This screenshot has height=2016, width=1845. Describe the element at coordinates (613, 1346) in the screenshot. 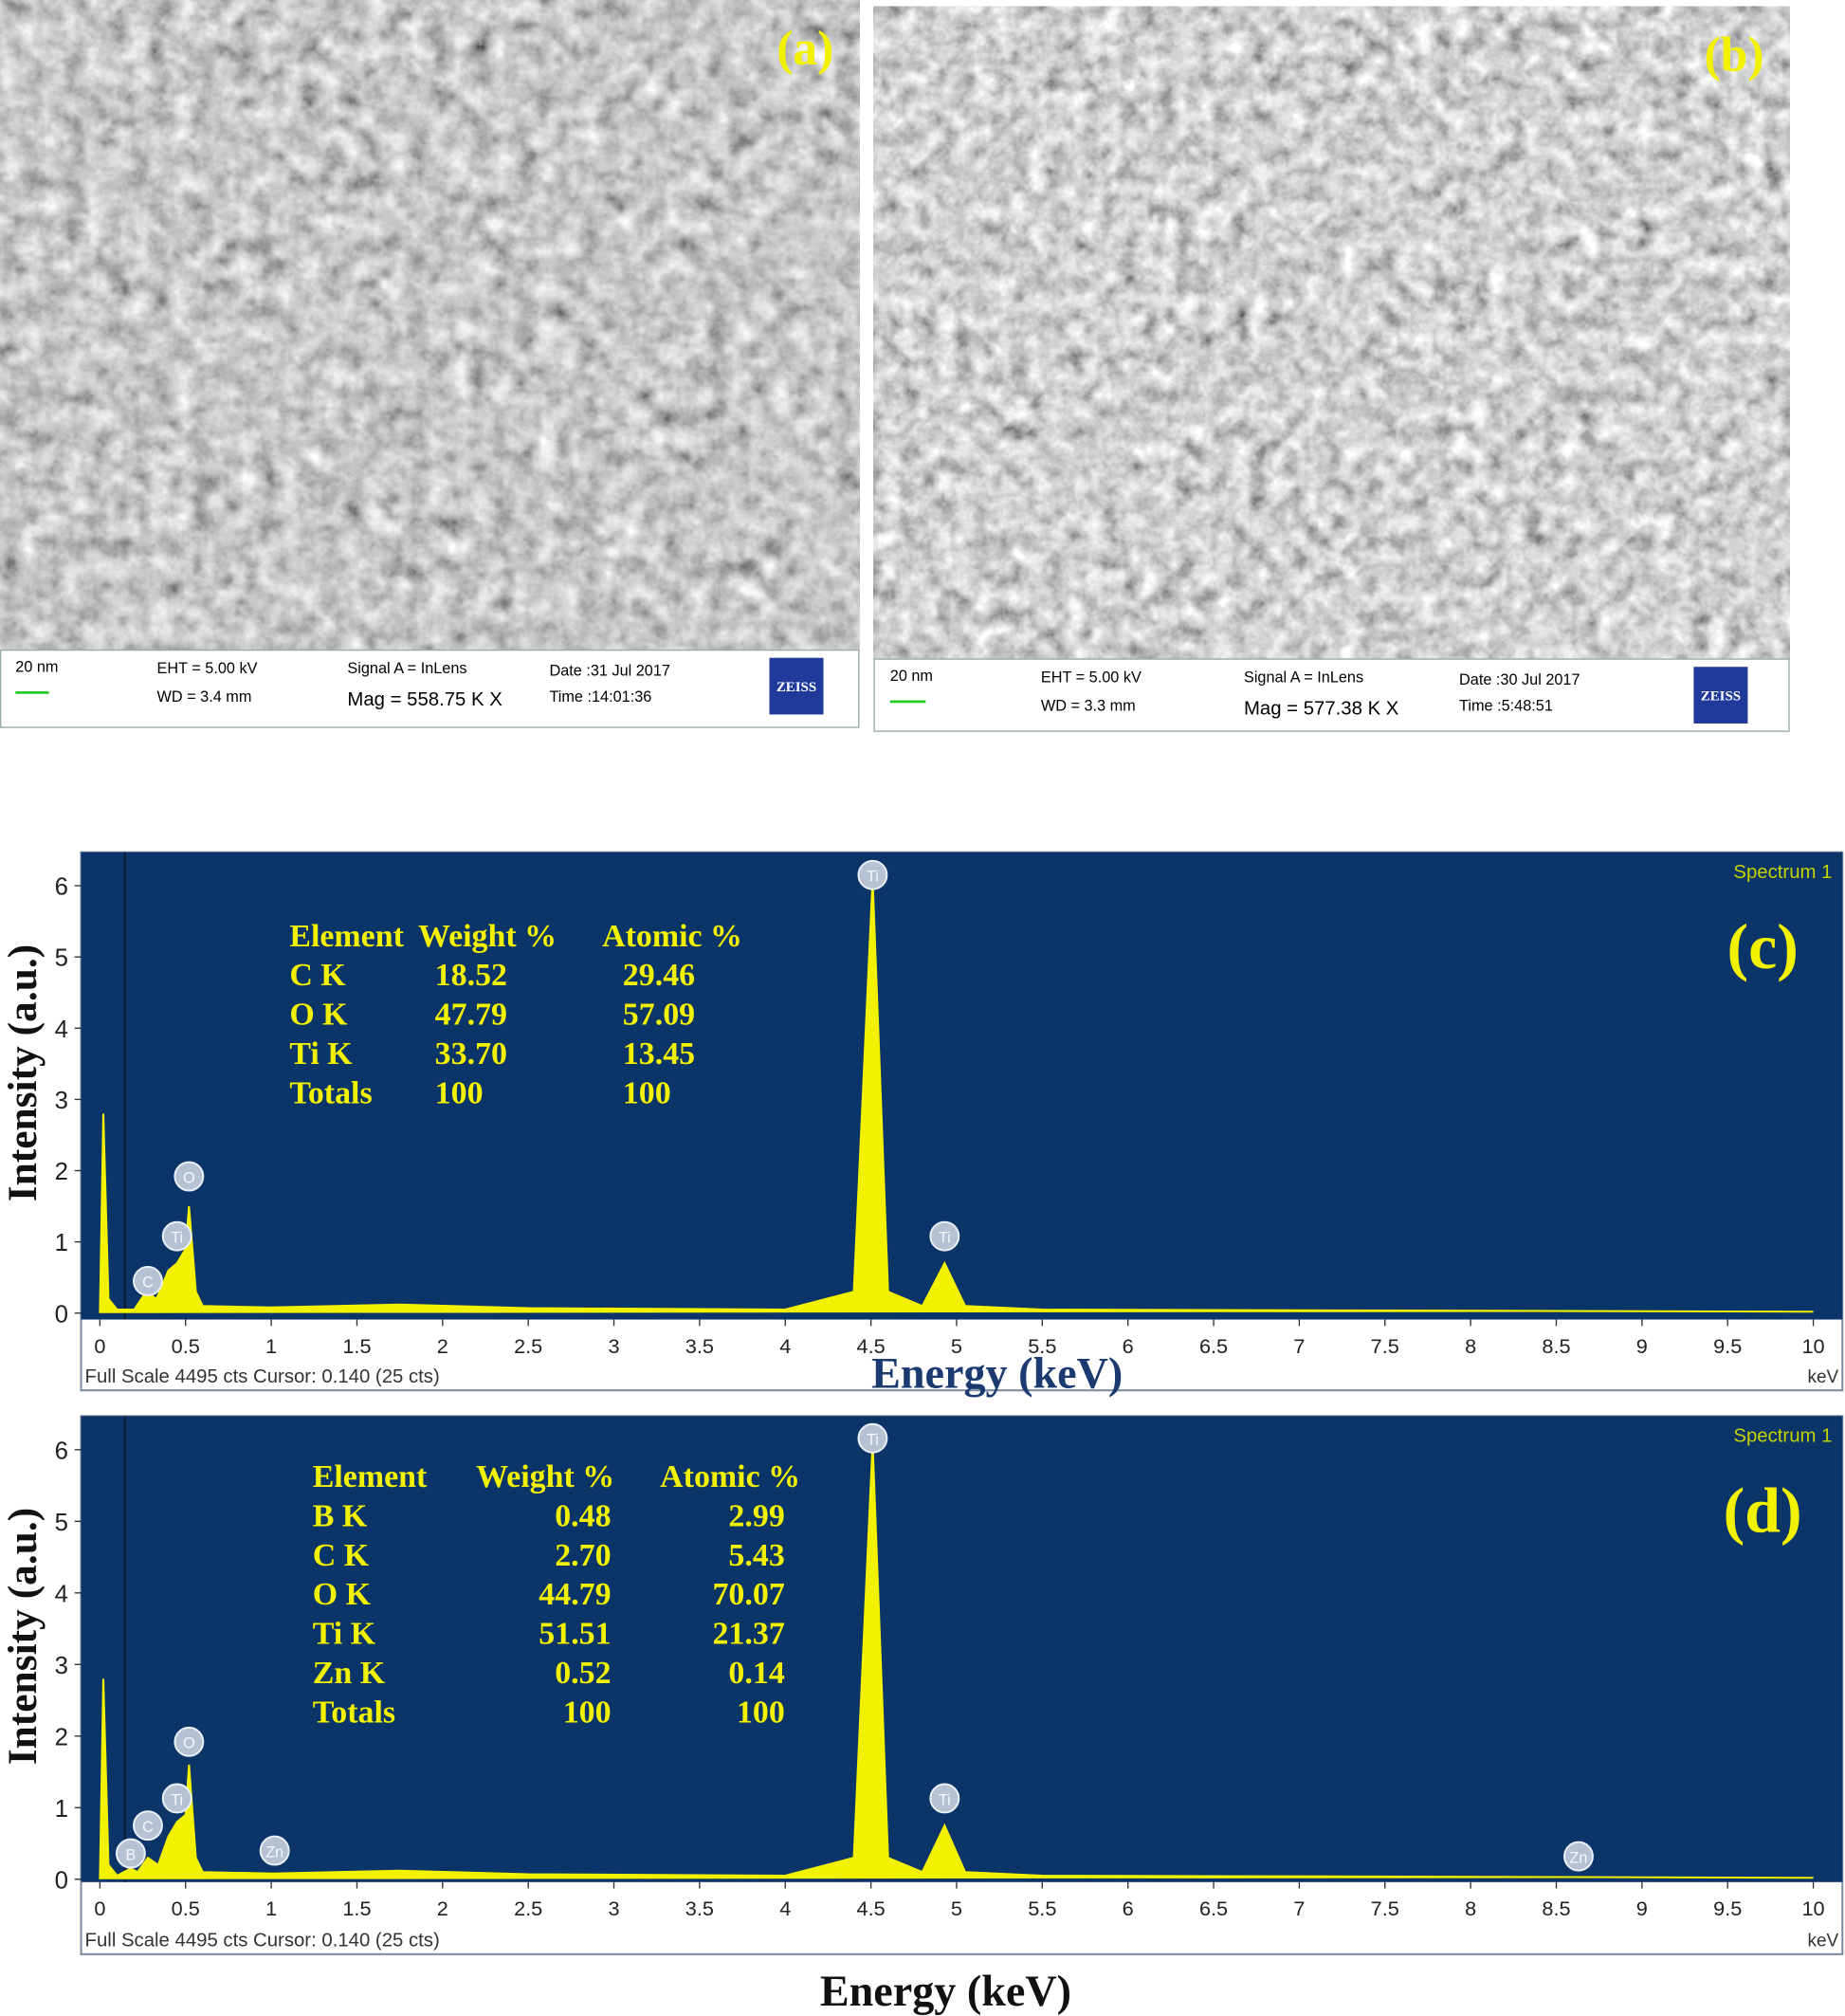

I see `x-tick-label: 3` at that location.